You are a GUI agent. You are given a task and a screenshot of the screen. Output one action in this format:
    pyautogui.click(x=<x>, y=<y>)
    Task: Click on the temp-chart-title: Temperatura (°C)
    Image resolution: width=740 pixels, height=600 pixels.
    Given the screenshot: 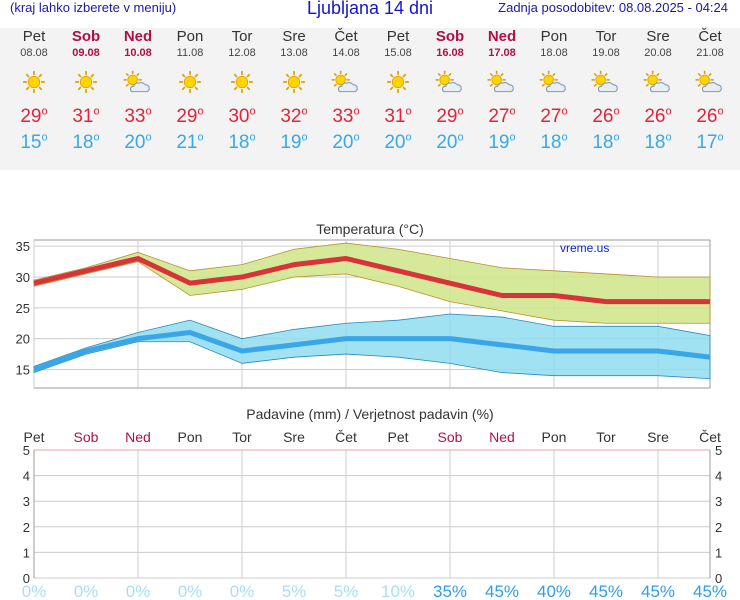 What is the action you would take?
    pyautogui.click(x=370, y=229)
    